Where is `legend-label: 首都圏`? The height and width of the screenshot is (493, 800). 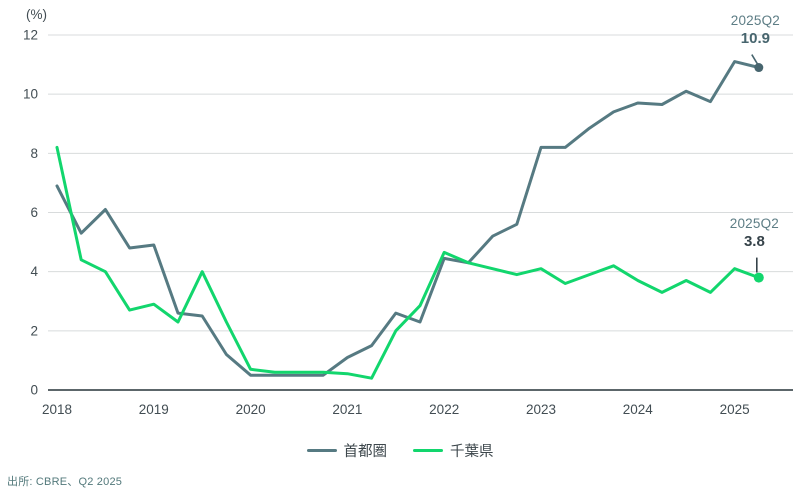
legend-label: 首都圏 is located at coordinates (365, 452).